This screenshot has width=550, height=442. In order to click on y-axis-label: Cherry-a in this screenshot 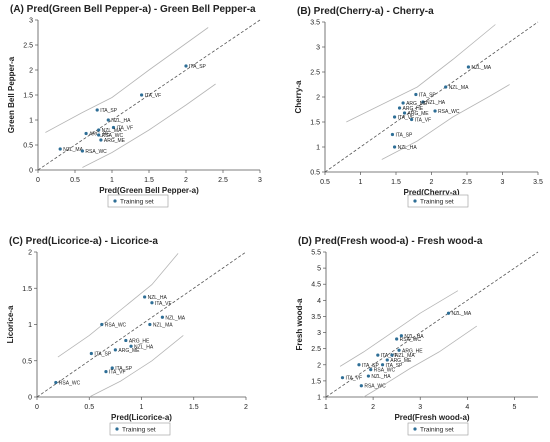, I will do `click(298, 96)`.